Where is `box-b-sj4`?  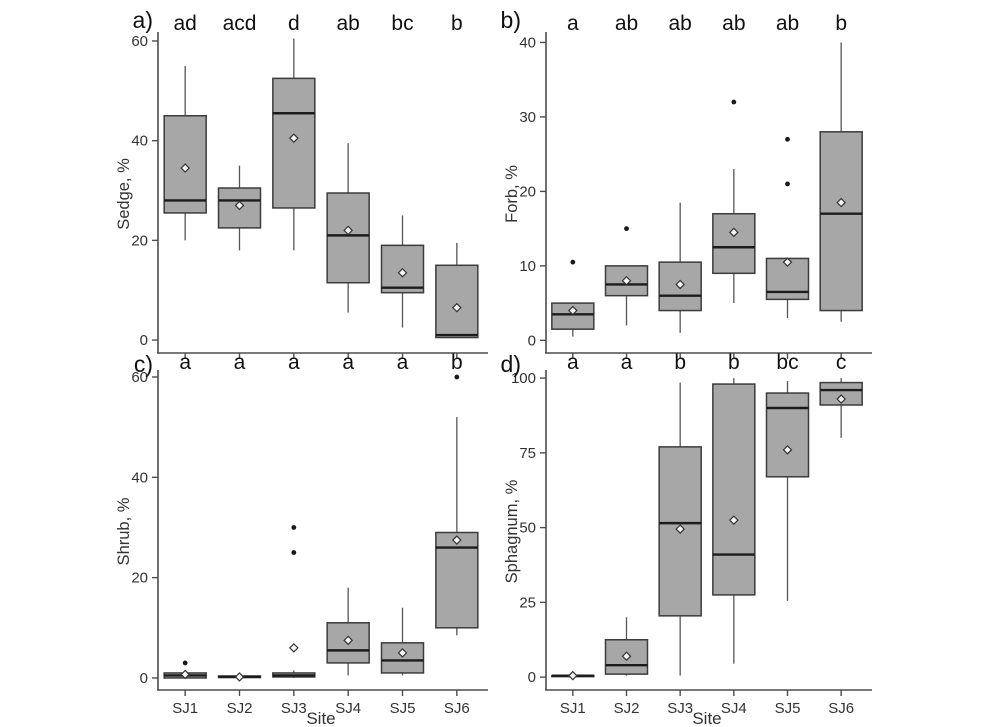 box-b-sj4 is located at coordinates (734, 201).